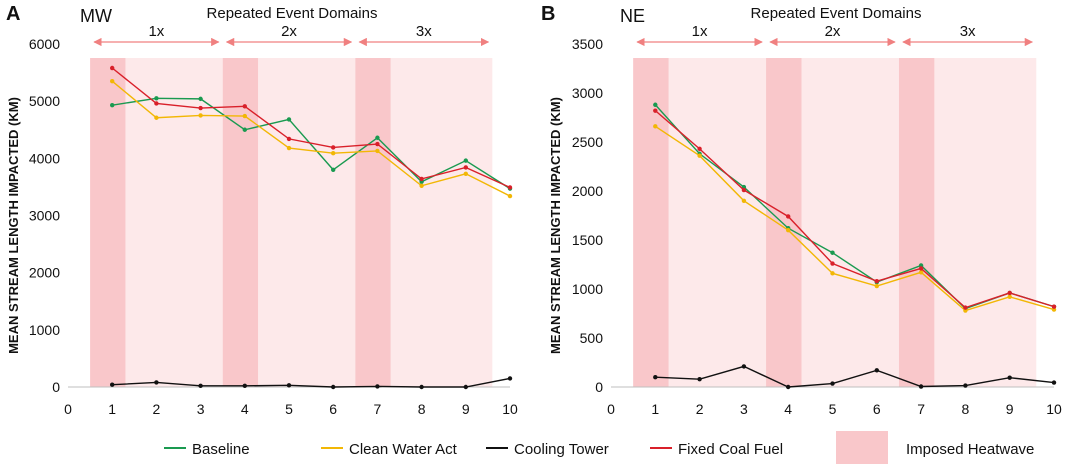 This screenshot has height=471, width=1065. I want to click on region-label: NE, so click(632, 16).